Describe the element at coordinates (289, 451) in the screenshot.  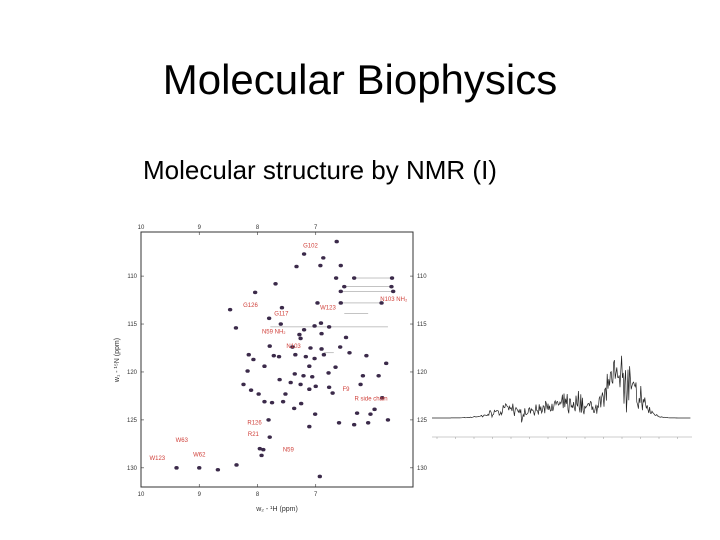
I see `peak-label: N59` at that location.